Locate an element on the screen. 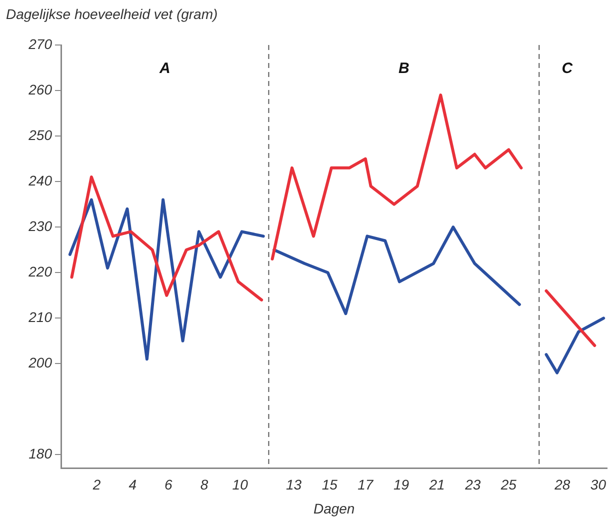 The image size is (609, 522). y-axis-title: Dagelijkse hoeveelheid vet (gram) is located at coordinates (112, 14).